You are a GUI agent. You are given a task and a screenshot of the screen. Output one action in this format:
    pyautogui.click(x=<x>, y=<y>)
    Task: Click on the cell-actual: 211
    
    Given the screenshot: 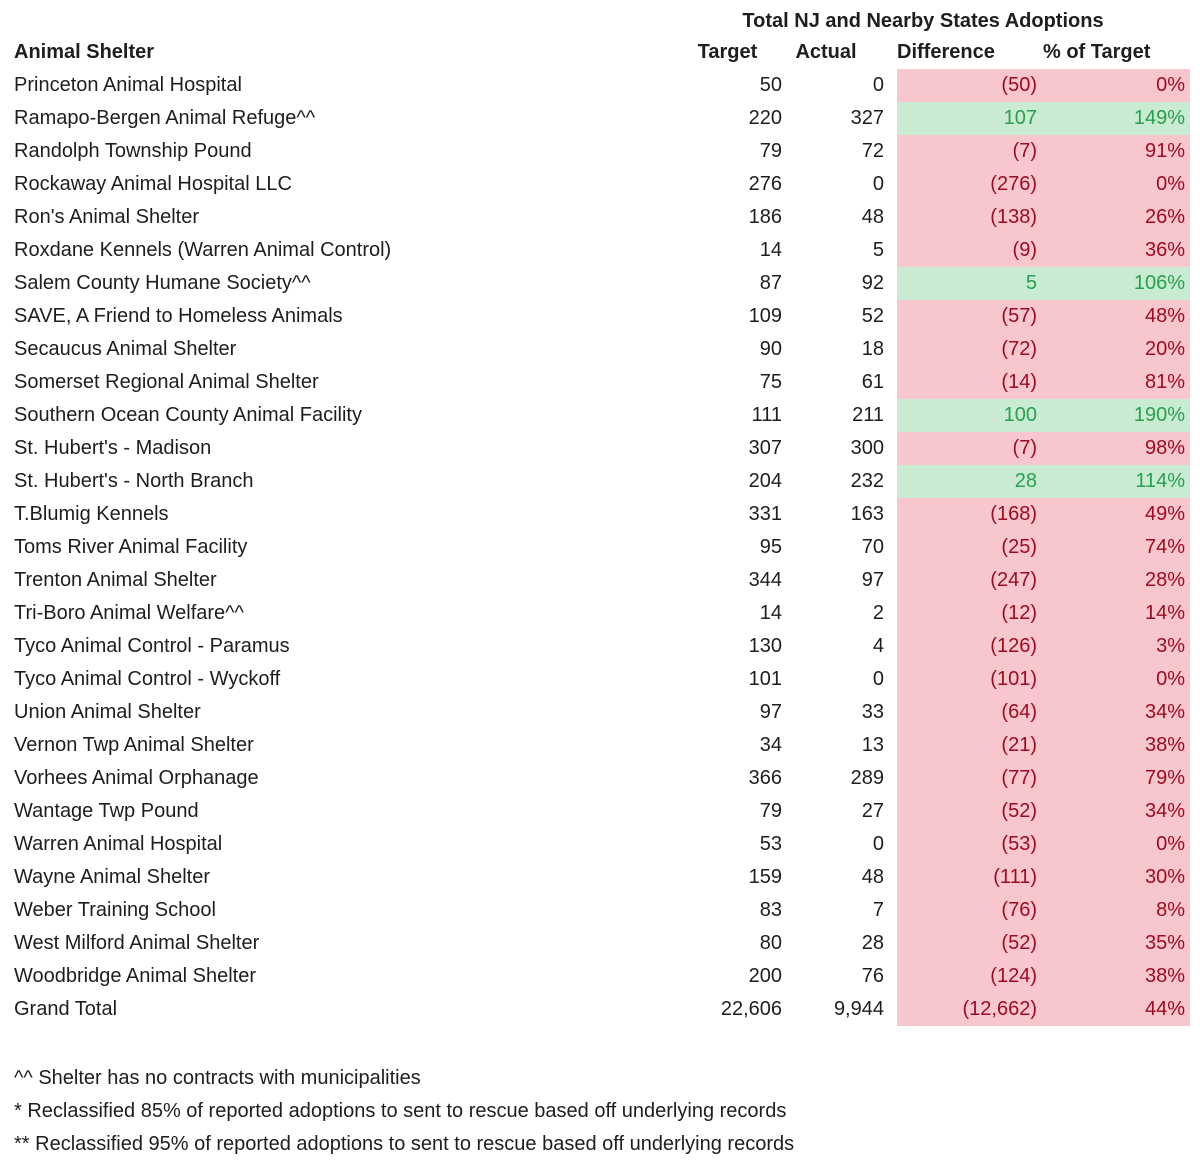 What is the action you would take?
    pyautogui.click(x=868, y=415)
    